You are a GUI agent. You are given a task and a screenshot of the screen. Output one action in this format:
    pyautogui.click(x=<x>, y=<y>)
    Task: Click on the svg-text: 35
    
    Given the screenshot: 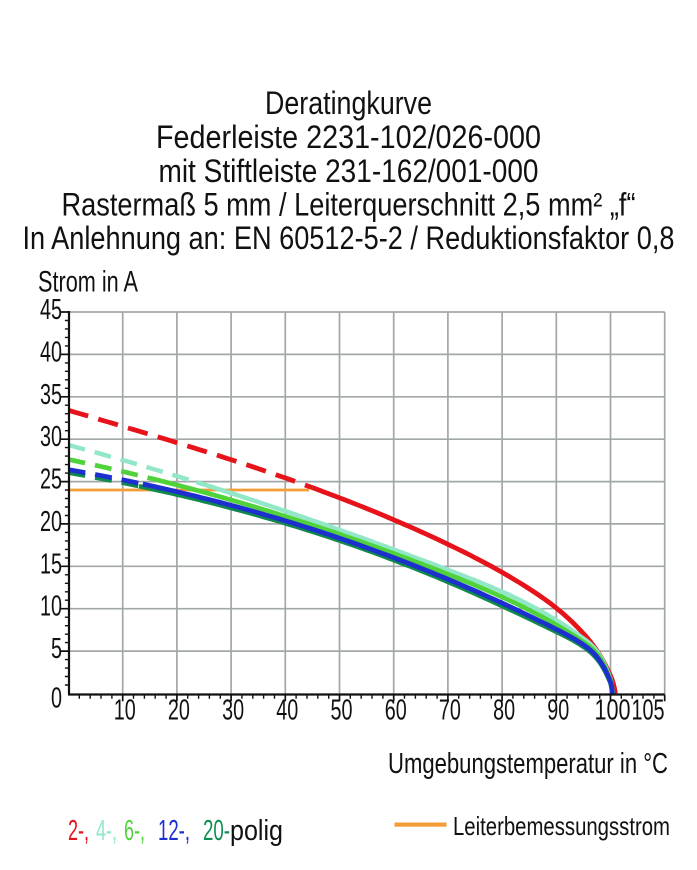 What is the action you would take?
    pyautogui.click(x=51, y=395)
    